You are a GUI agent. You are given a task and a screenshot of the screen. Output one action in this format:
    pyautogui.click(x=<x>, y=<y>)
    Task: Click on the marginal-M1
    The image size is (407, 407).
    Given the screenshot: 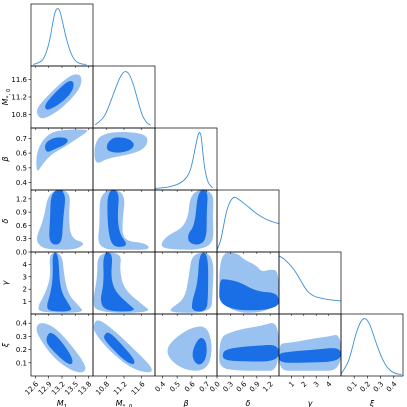 What is the action you would take?
    pyautogui.click(x=60, y=36)
    